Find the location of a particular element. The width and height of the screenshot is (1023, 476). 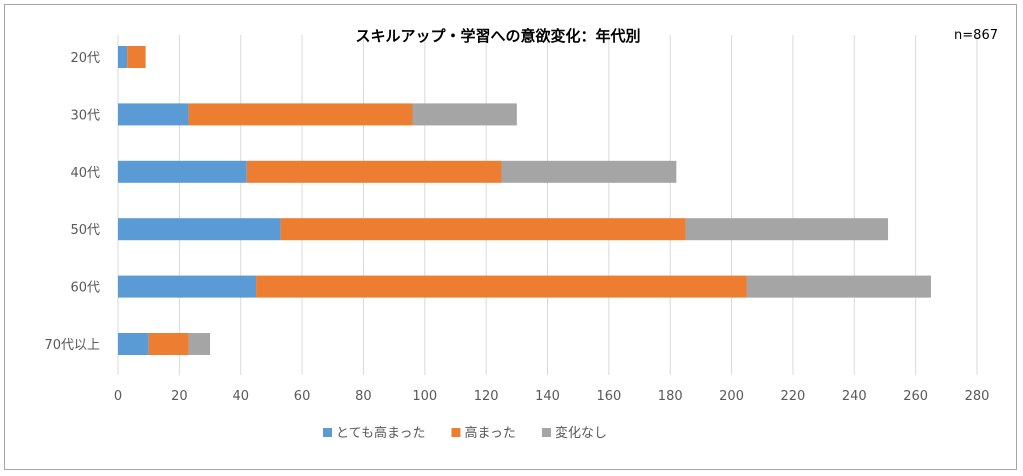

x-tick-label: 220 is located at coordinates (793, 396).